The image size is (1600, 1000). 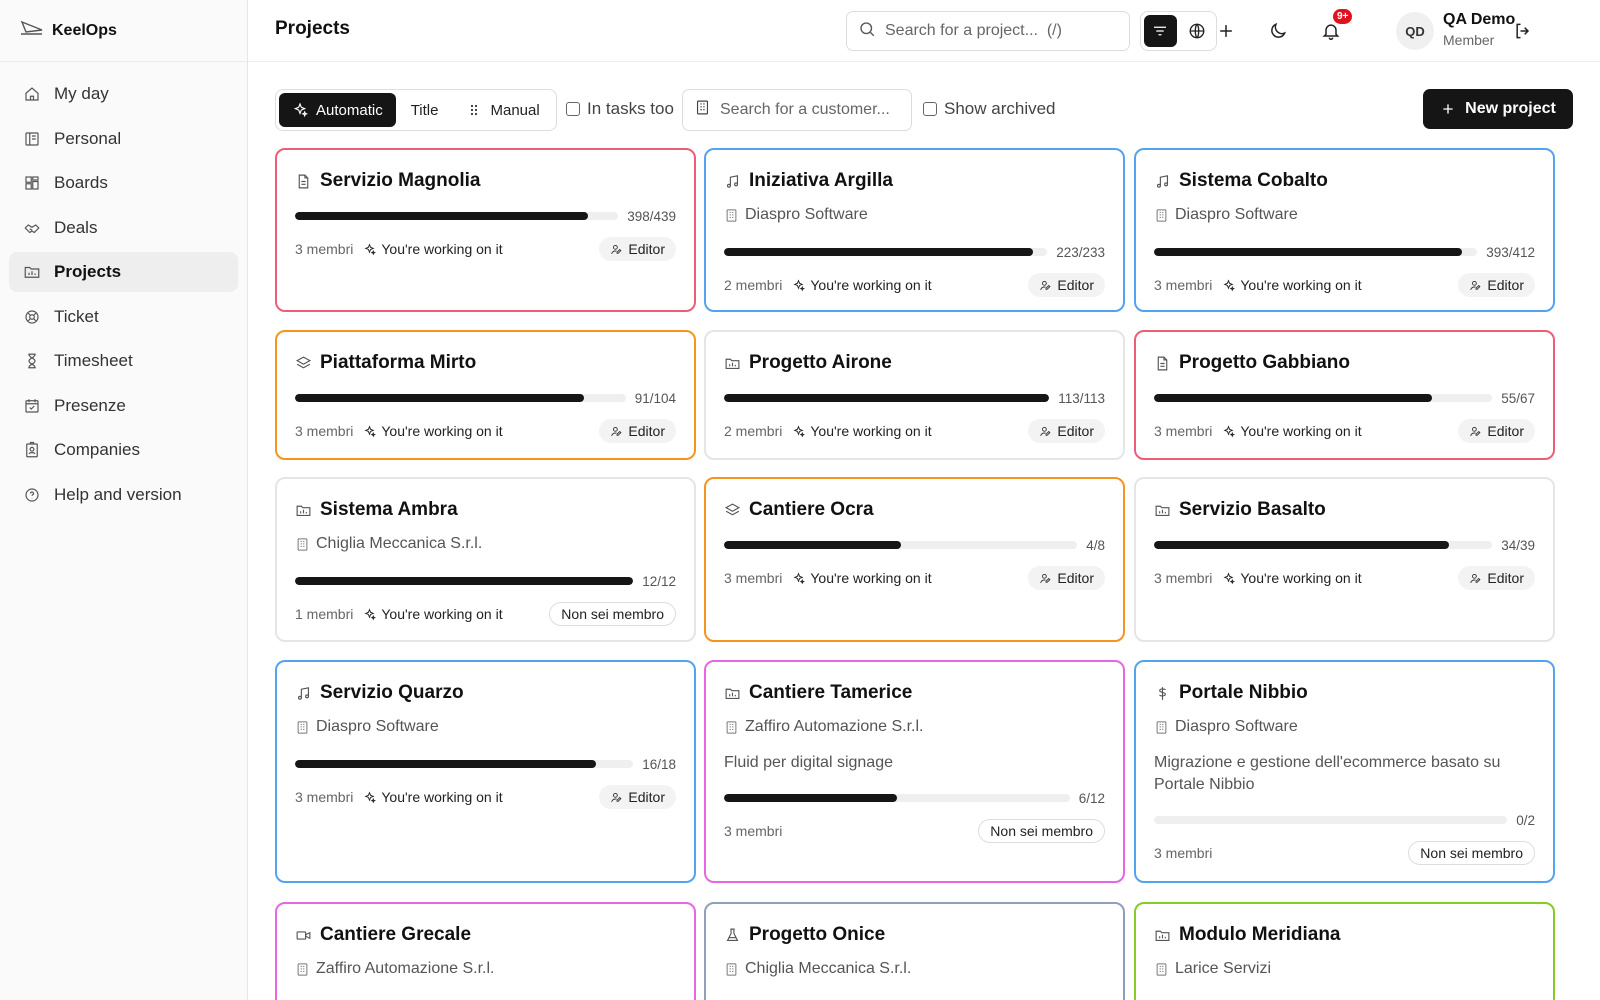 I want to click on working-label: You're working on it, so click(x=1301, y=578).